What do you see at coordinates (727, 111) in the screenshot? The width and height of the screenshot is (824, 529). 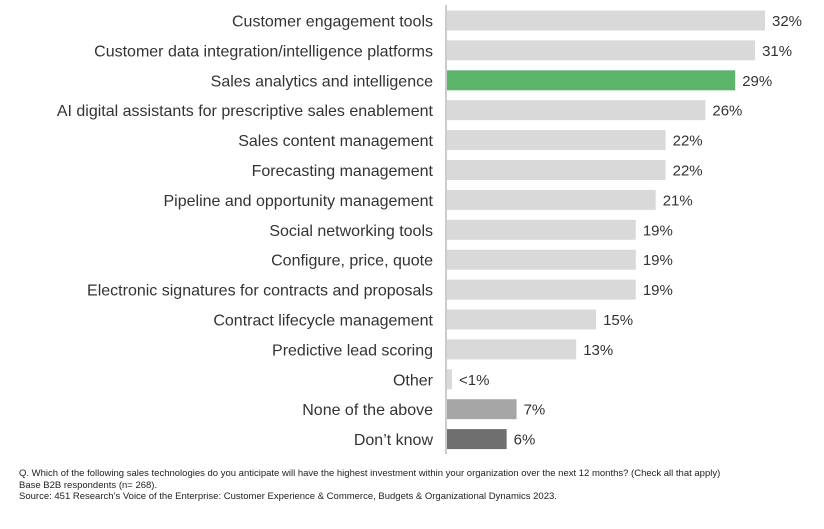 I see `value-label: 26%` at bounding box center [727, 111].